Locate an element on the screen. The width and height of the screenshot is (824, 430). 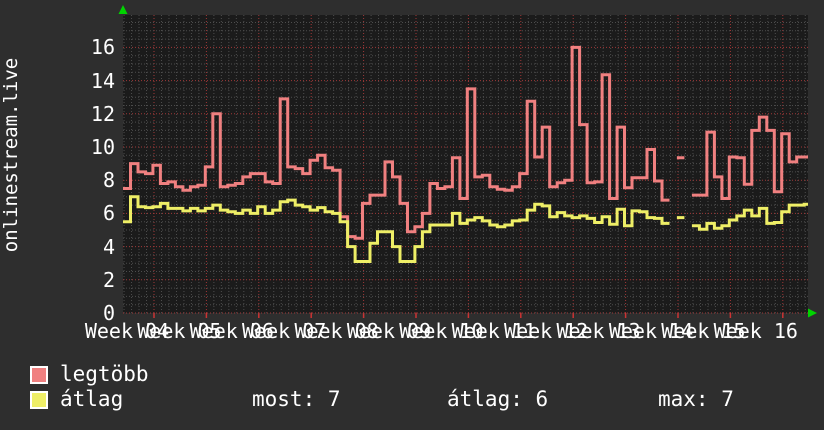
y-axis-arrow-icon is located at coordinates (123, 9).